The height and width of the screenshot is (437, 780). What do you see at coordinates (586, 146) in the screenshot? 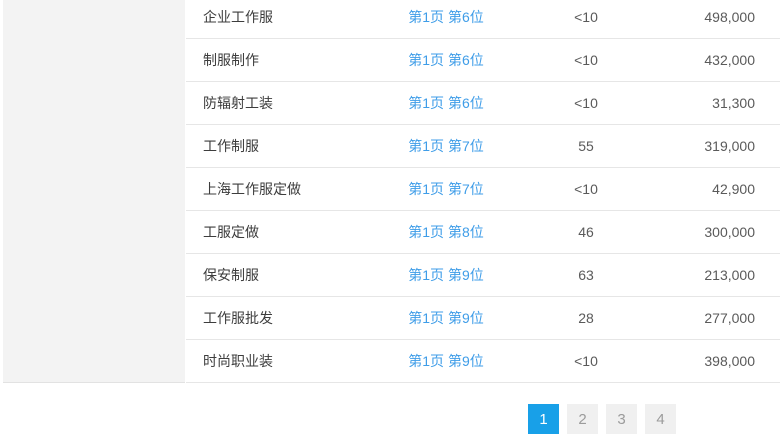
I see `metric-cell: 55` at bounding box center [586, 146].